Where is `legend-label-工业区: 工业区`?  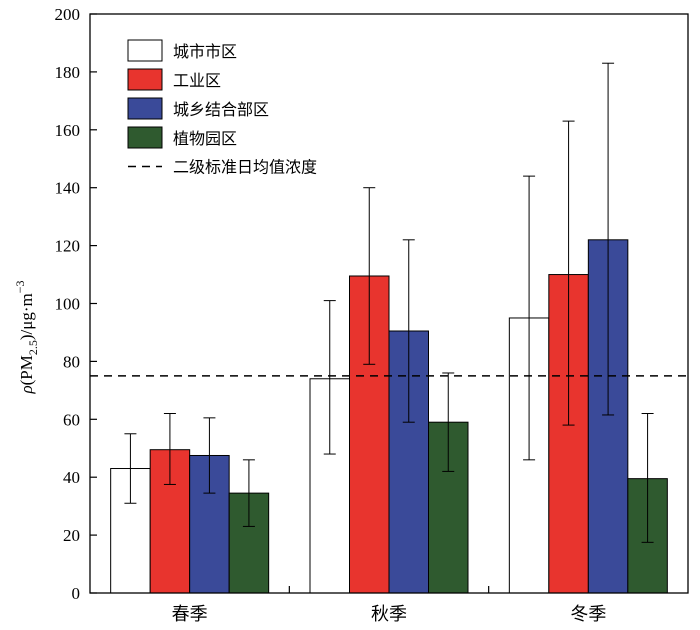
legend-label-工业区: 工业区 is located at coordinates (197, 80).